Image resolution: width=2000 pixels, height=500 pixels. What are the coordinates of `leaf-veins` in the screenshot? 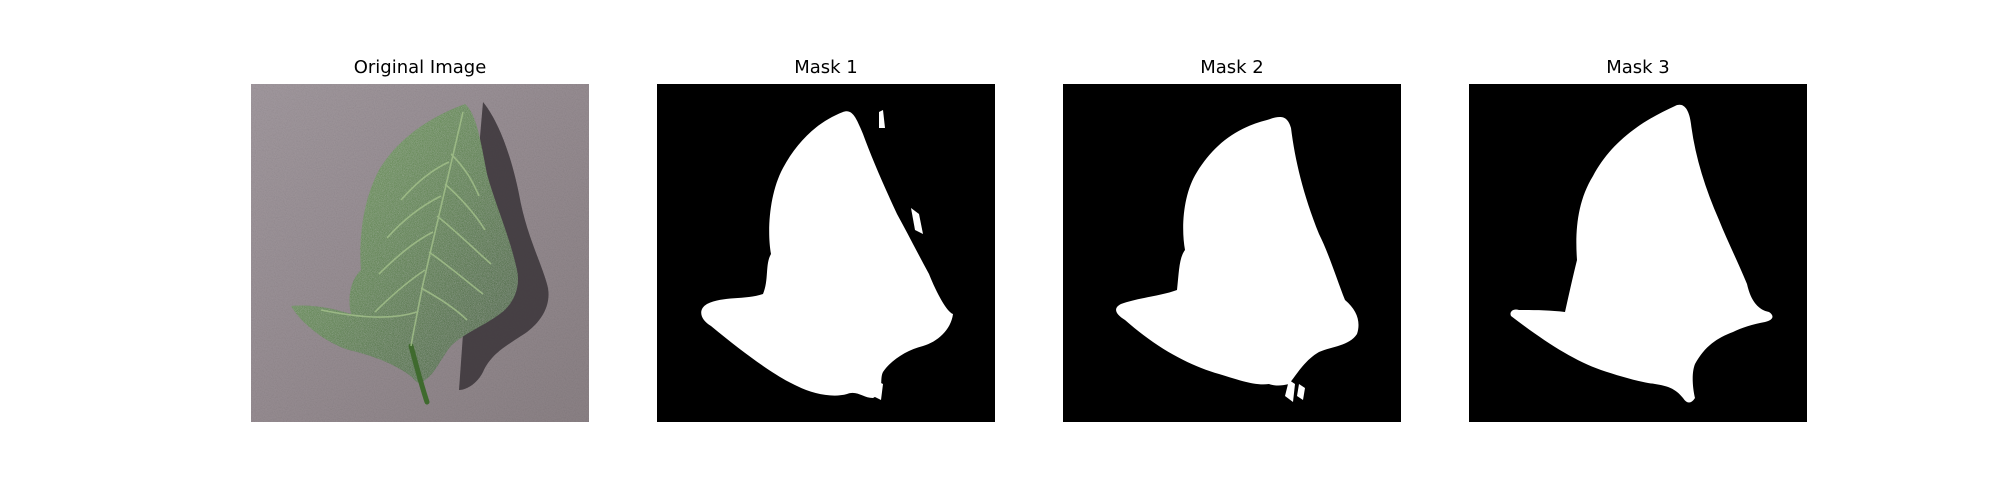 It's located at (406, 229).